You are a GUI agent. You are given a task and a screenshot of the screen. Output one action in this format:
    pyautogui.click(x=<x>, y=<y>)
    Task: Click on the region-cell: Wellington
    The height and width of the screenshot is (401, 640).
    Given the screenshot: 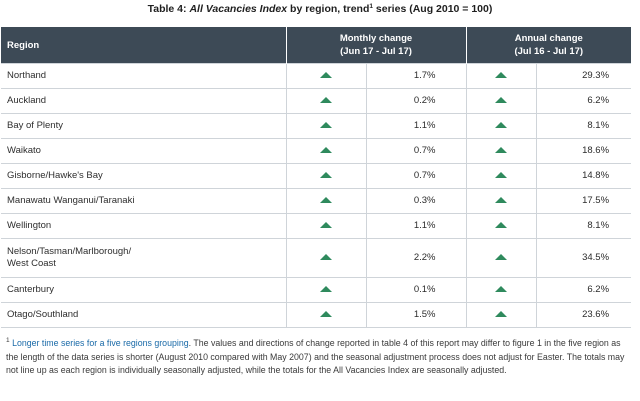 What is the action you would take?
    pyautogui.click(x=143, y=226)
    